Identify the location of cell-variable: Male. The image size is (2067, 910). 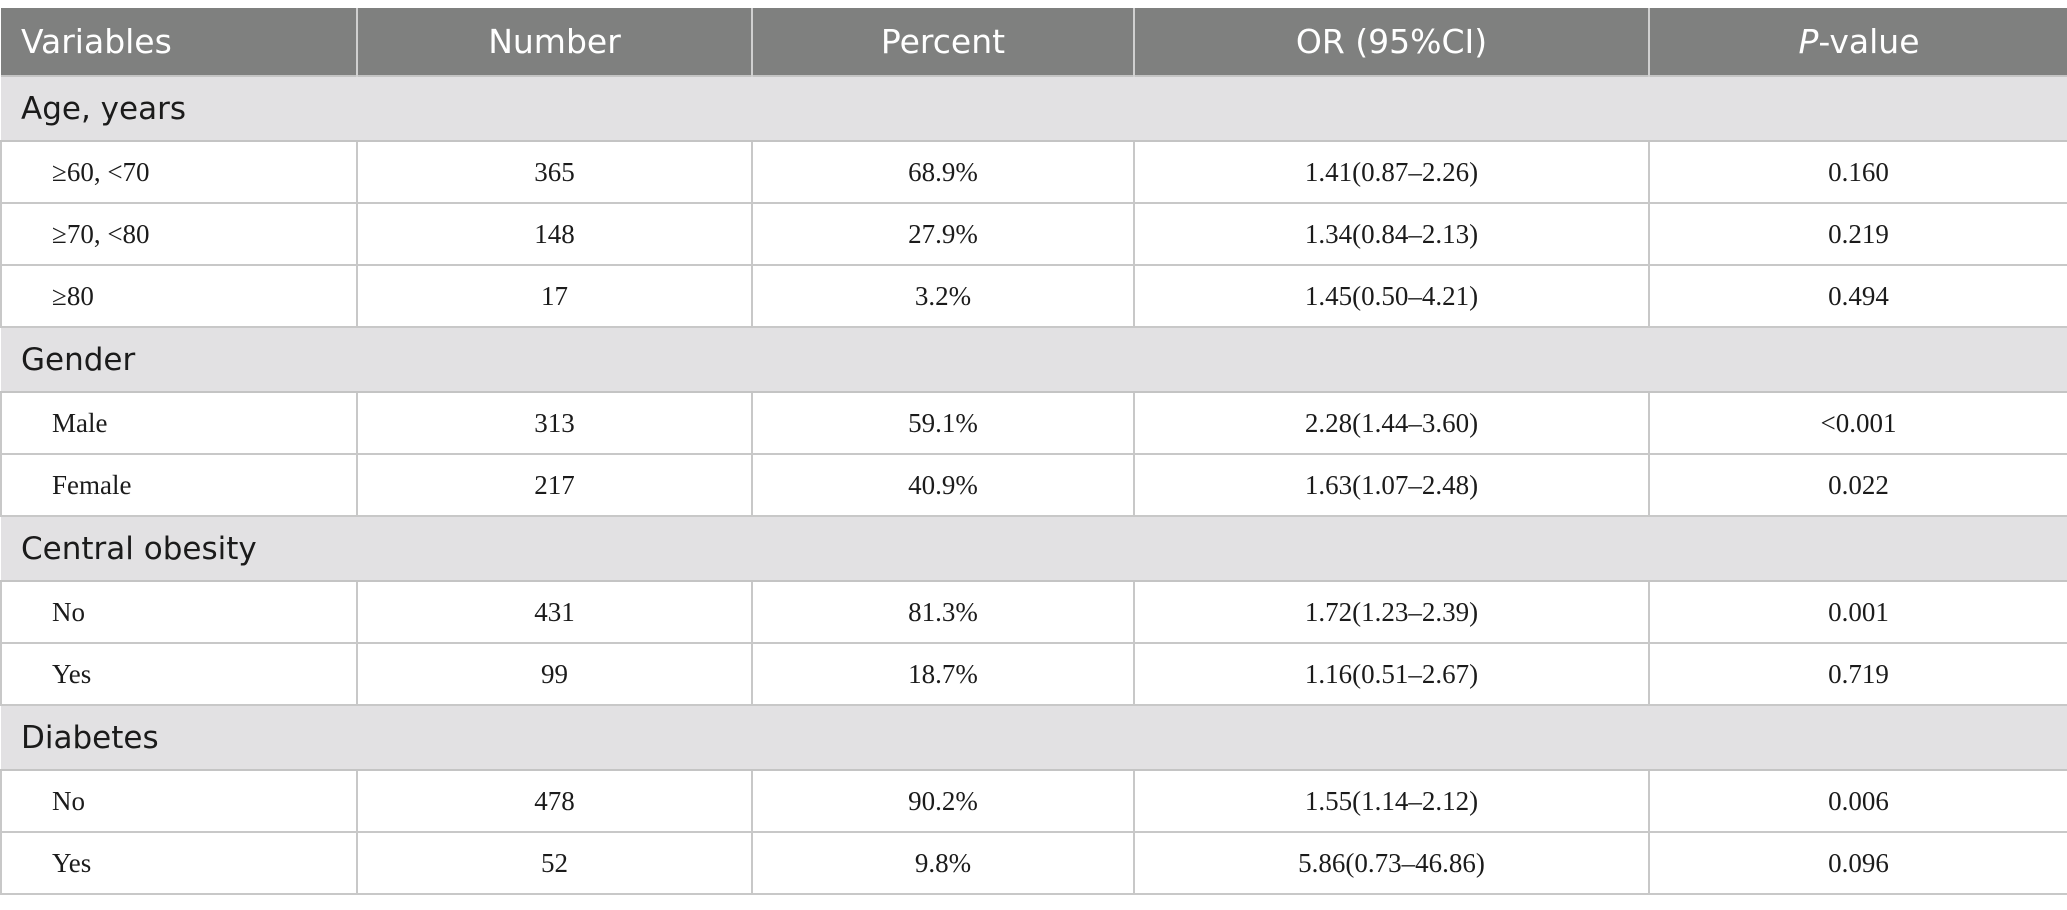
(179, 423).